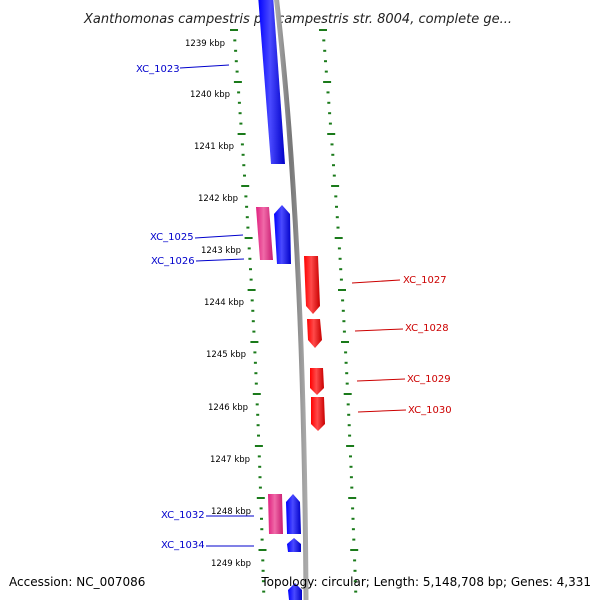 This screenshot has width=600, height=600. I want to click on tick-label-1249: 1249 kbp, so click(231, 564).